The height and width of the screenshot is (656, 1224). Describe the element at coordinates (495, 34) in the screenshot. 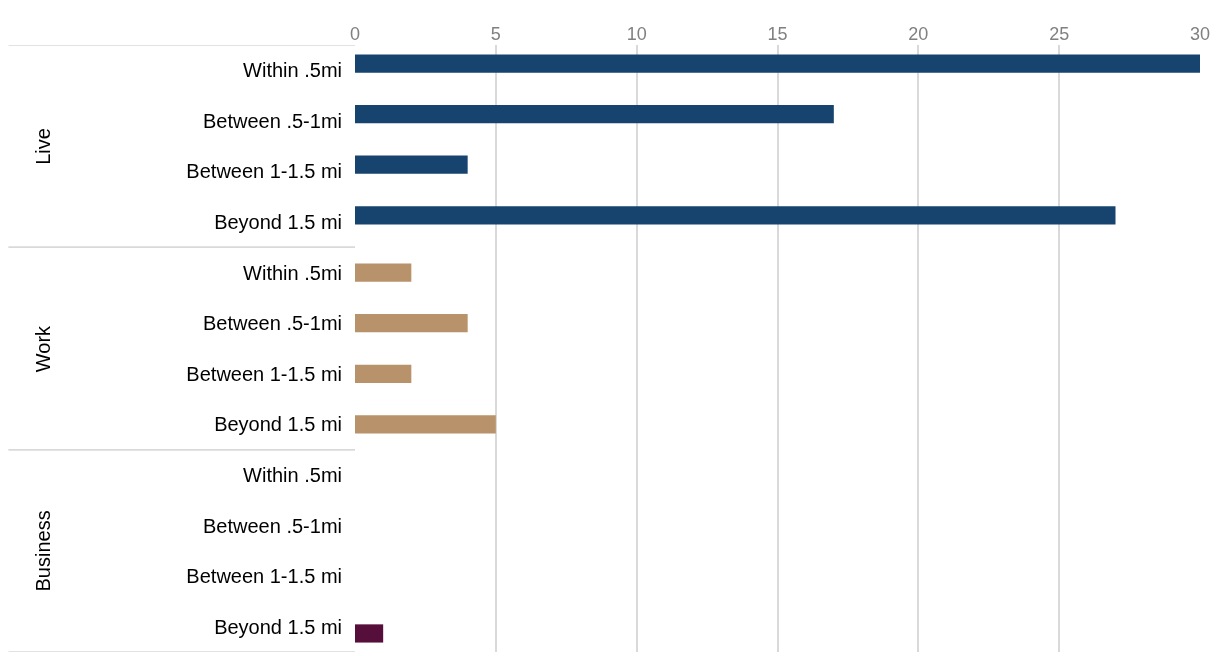

I see `x-tick-label: 5` at that location.